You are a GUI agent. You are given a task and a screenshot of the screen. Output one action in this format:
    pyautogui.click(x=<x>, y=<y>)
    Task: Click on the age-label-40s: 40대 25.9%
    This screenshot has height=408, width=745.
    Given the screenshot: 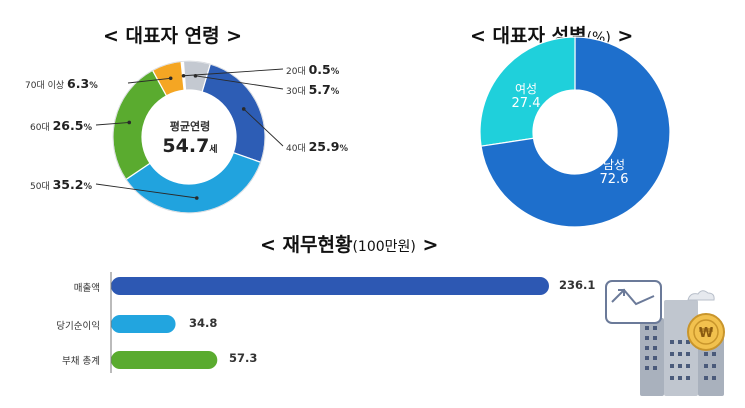 What is the action you would take?
    pyautogui.click(x=317, y=146)
    